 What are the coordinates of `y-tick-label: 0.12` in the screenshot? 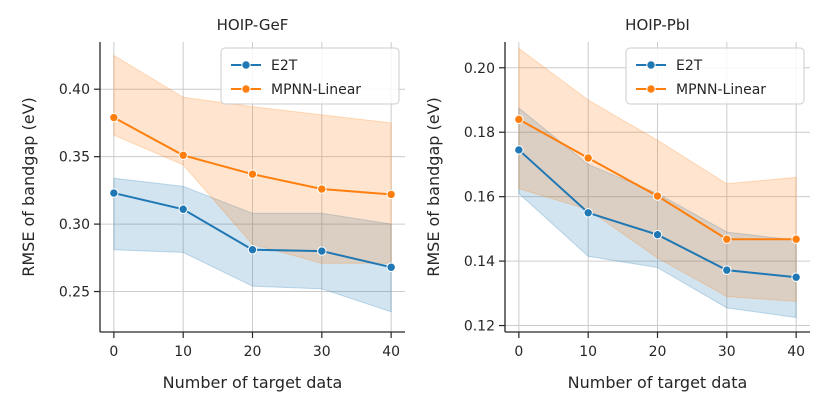 It's located at (479, 327).